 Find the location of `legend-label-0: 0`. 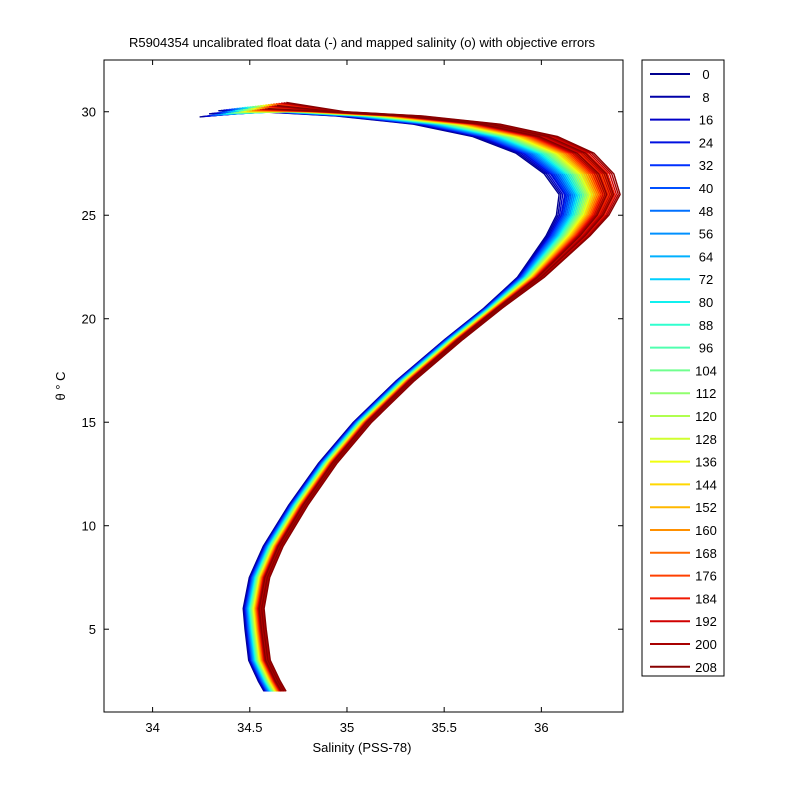

legend-label-0: 0 is located at coordinates (705, 74).